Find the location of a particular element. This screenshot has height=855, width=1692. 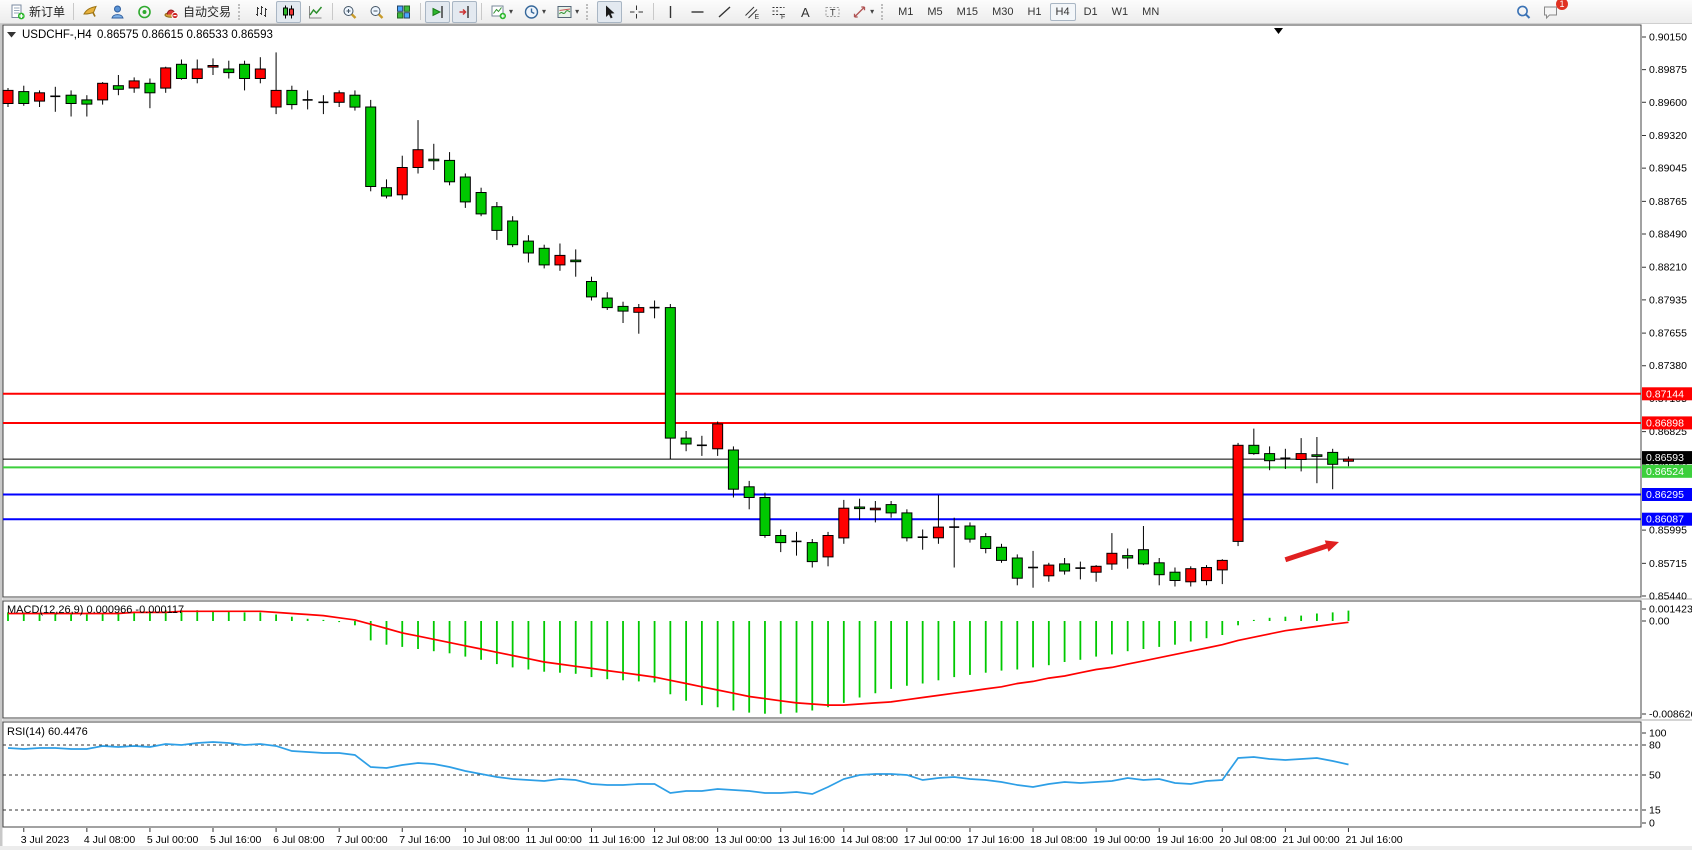

time-tick-label: 7 Jul 16:00 is located at coordinates (425, 840).